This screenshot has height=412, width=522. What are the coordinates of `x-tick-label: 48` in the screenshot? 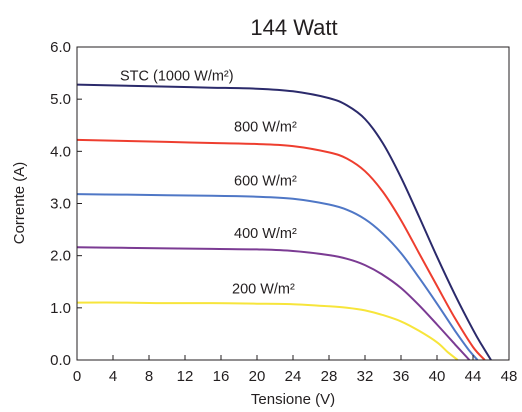 It's located at (509, 376).